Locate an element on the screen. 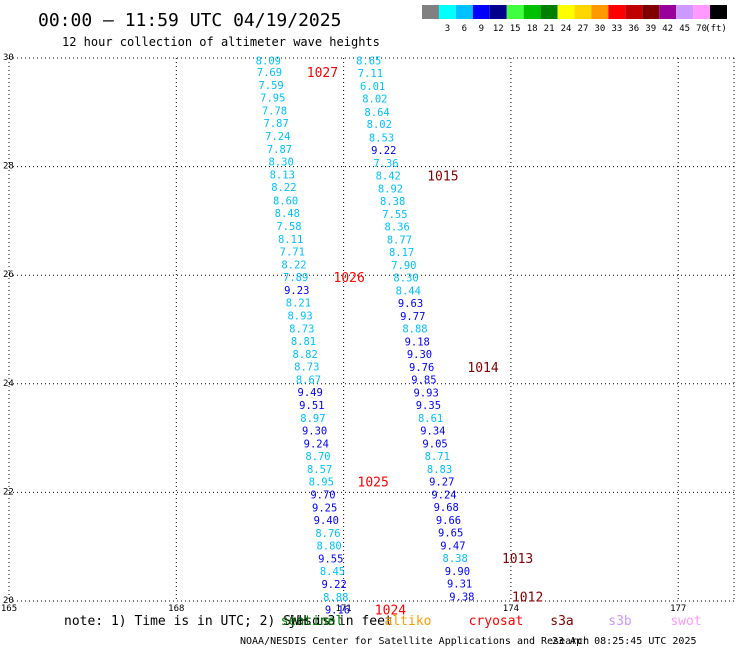 The height and width of the screenshot is (654, 740). track2-value: 8.88 is located at coordinates (414, 329).